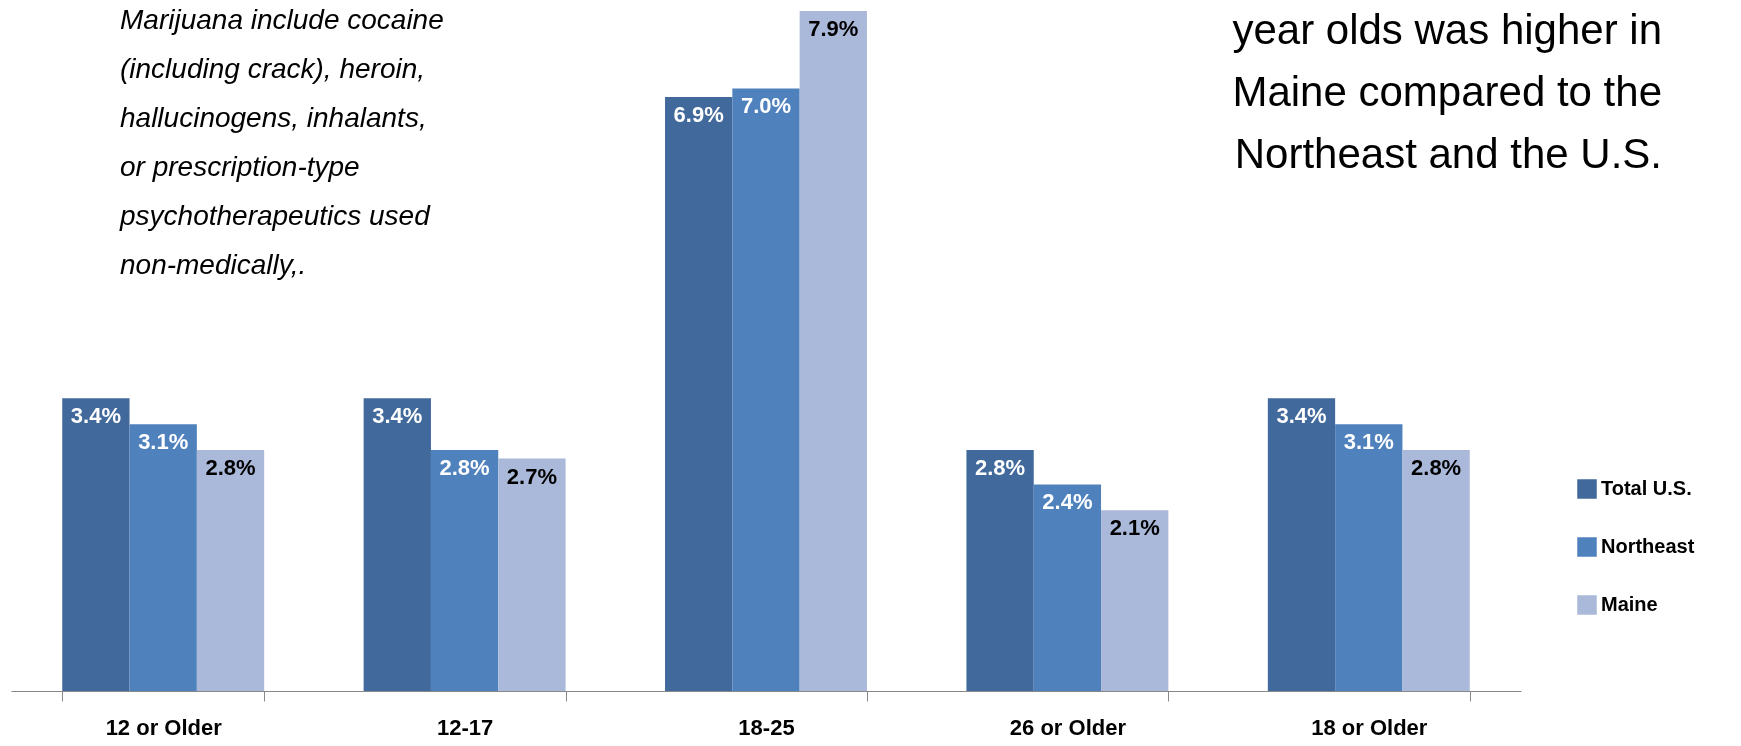 Image resolution: width=1741 pixels, height=746 pixels. What do you see at coordinates (1646, 488) in the screenshot?
I see `legend-label: Total U.S.` at bounding box center [1646, 488].